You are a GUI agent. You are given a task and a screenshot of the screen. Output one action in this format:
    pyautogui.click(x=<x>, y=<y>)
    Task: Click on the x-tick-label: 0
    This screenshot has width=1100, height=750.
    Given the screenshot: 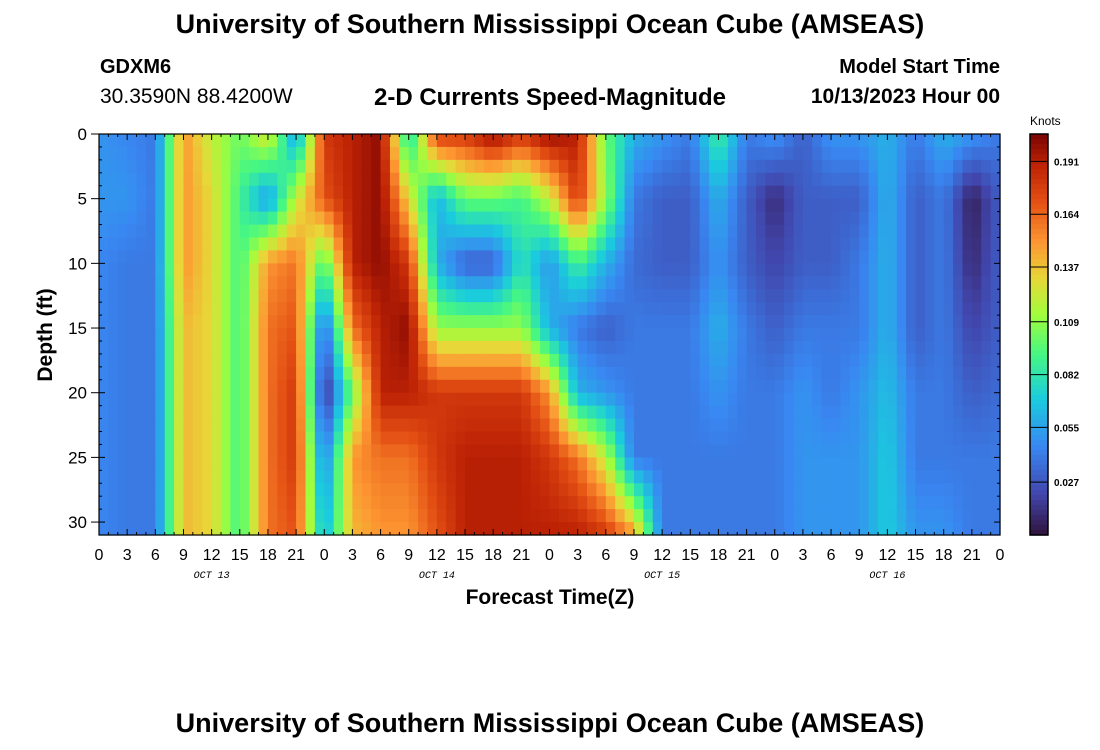 What is the action you would take?
    pyautogui.click(x=99, y=555)
    